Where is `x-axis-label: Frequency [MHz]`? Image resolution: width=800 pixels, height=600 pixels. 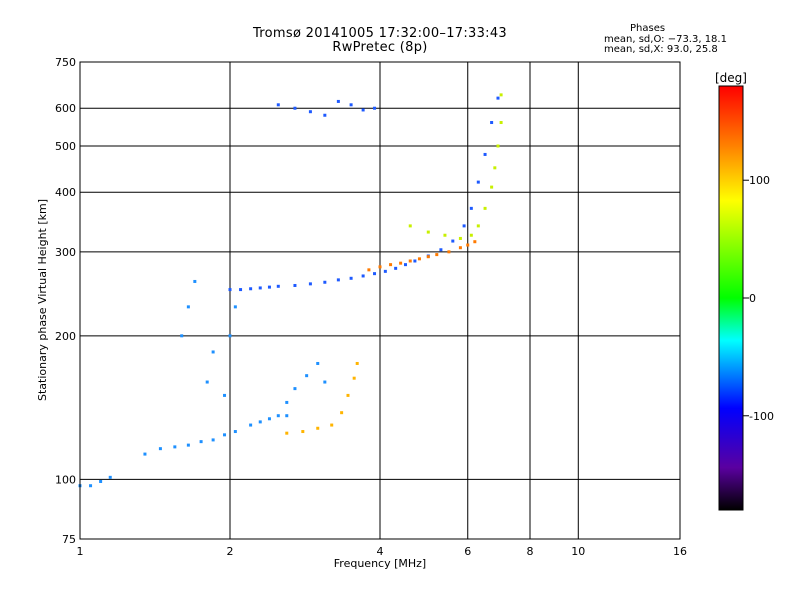
x-axis-label: Frequency [MHz] is located at coordinates (380, 563).